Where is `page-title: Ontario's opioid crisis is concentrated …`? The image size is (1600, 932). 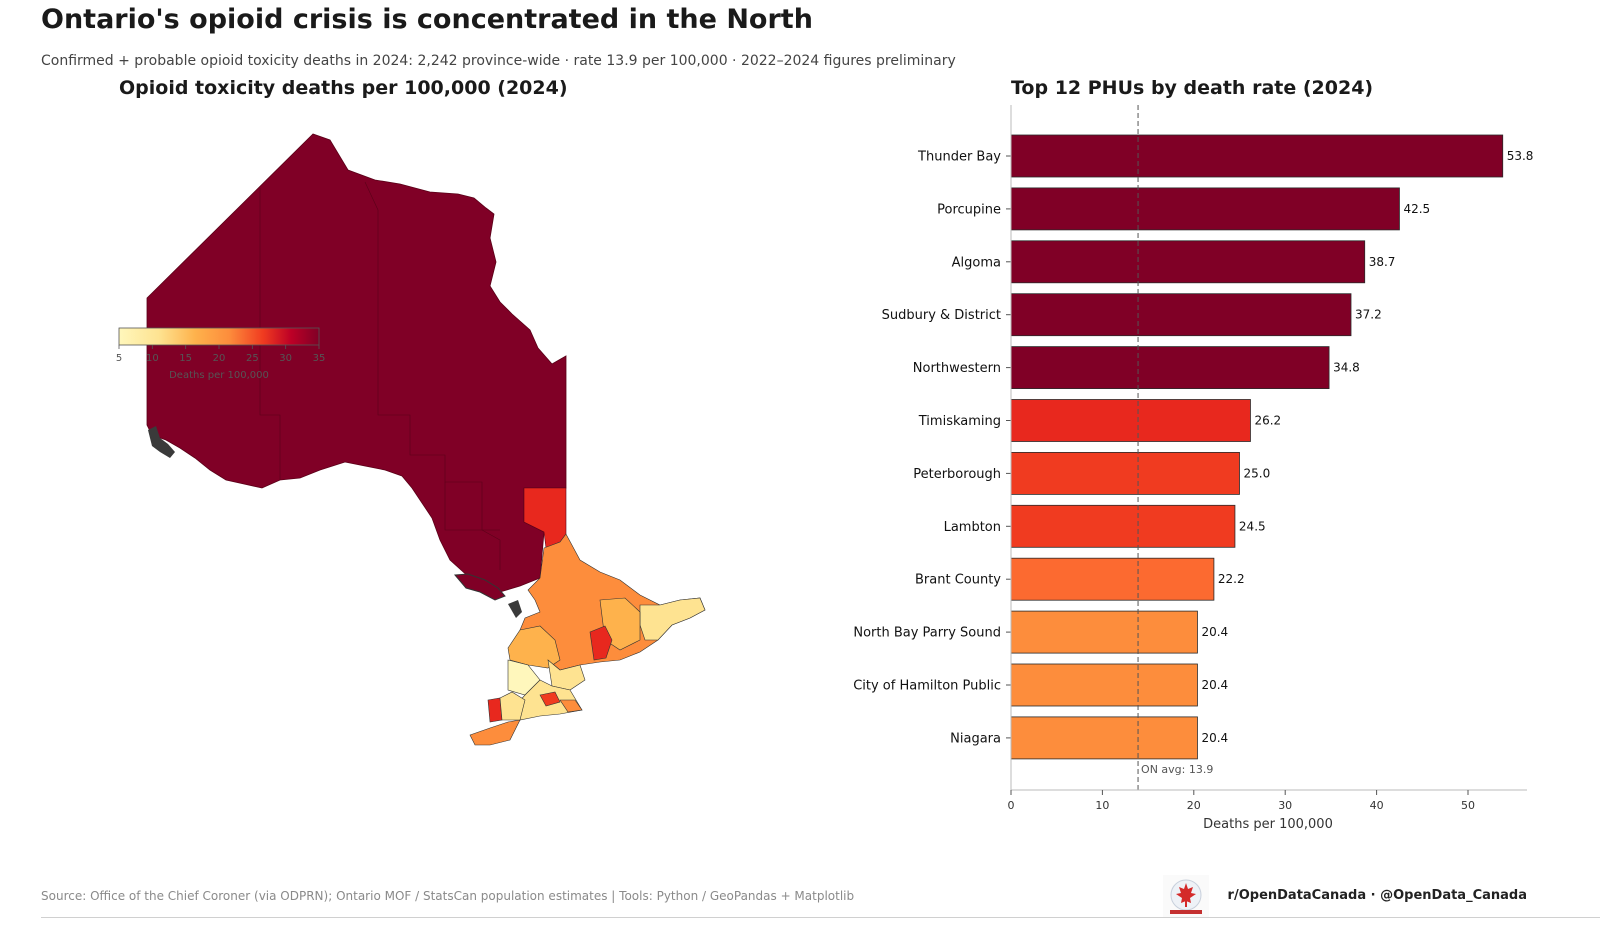
page-title: Ontario's opioid crisis is concentrated … is located at coordinates (427, 19).